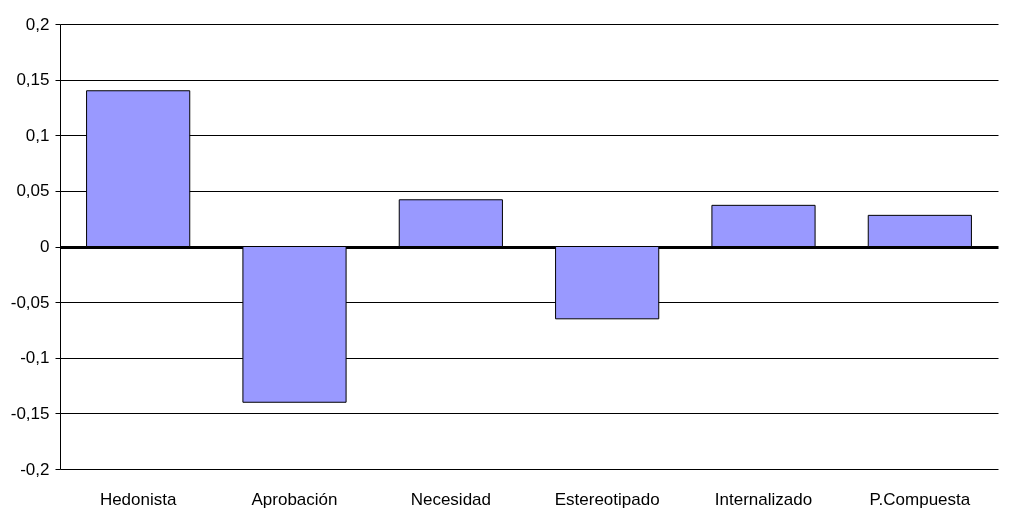  What do you see at coordinates (920, 499) in the screenshot?
I see `x-tick-label: P.Compuesta` at bounding box center [920, 499].